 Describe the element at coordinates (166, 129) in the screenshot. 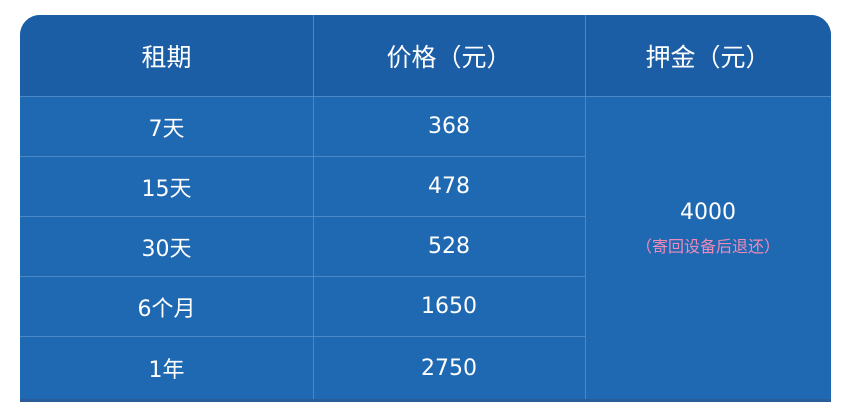

I see `period-cell: 7天` at that location.